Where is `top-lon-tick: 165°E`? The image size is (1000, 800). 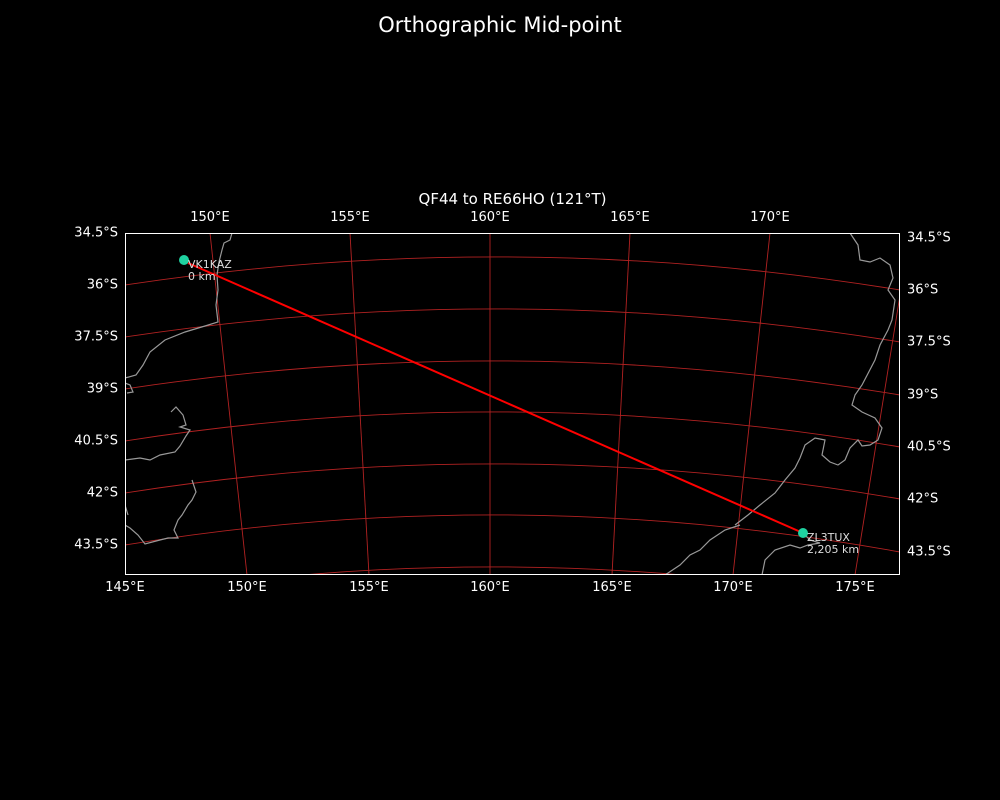 top-lon-tick: 165°E is located at coordinates (630, 217).